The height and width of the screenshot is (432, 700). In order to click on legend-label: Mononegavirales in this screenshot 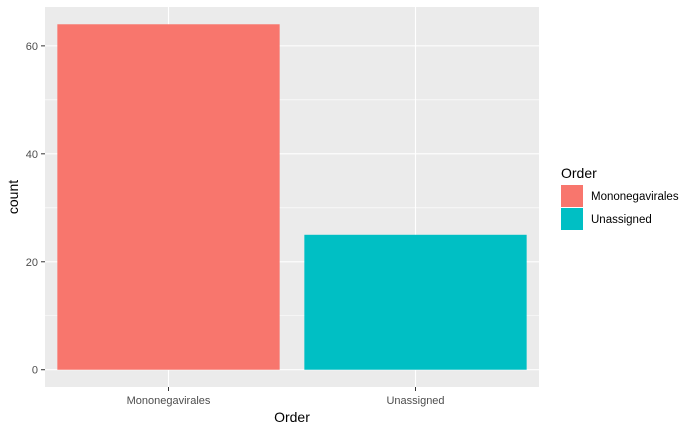, I will do `click(635, 197)`.